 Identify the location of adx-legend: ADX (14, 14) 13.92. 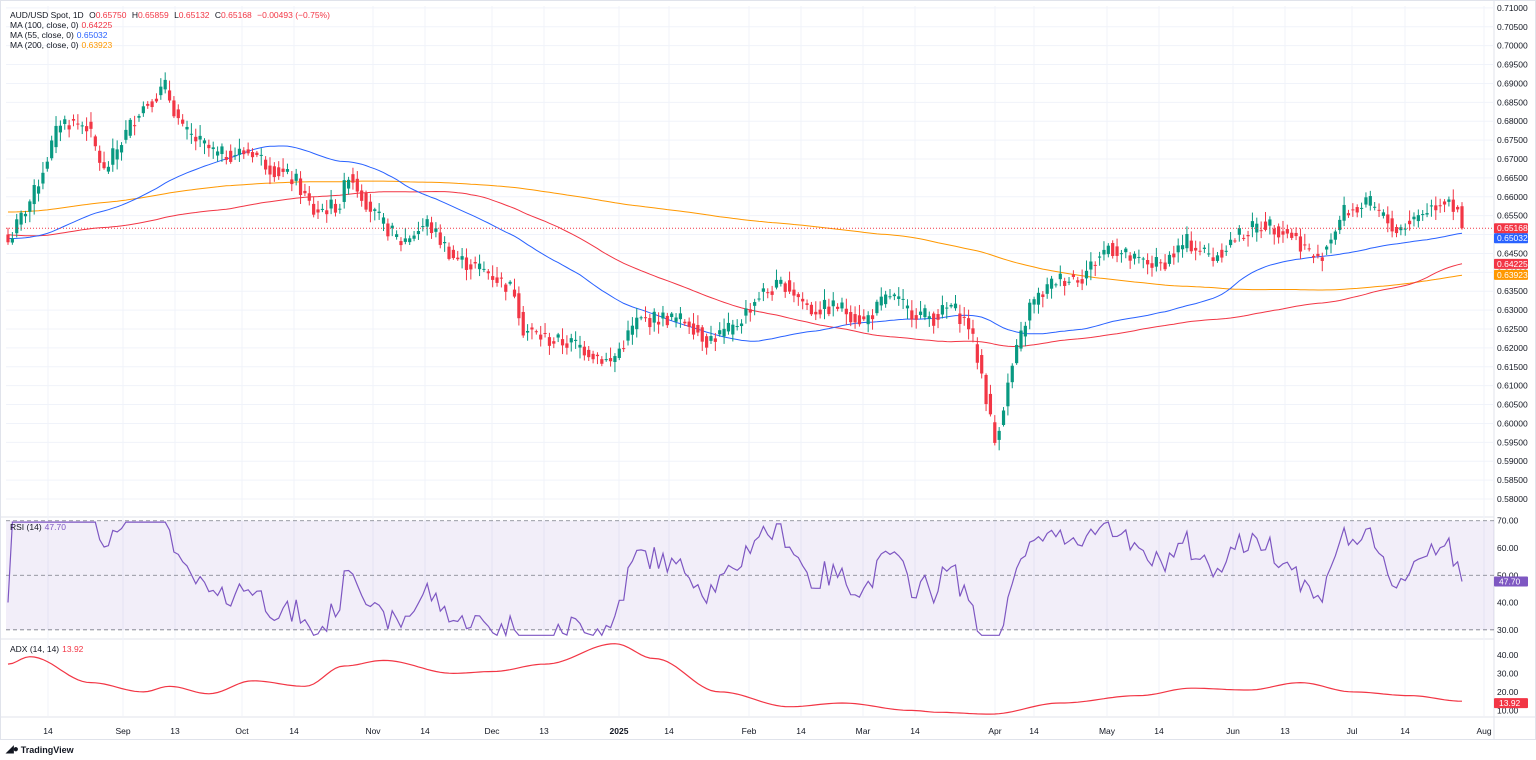
(47, 649).